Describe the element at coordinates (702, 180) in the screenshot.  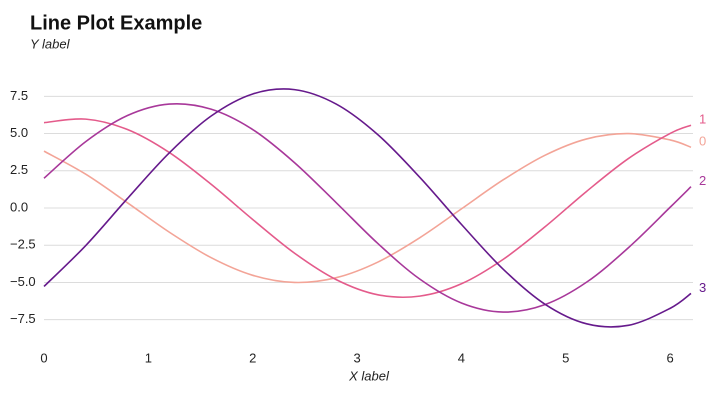
I see `series-end-label: 2` at that location.